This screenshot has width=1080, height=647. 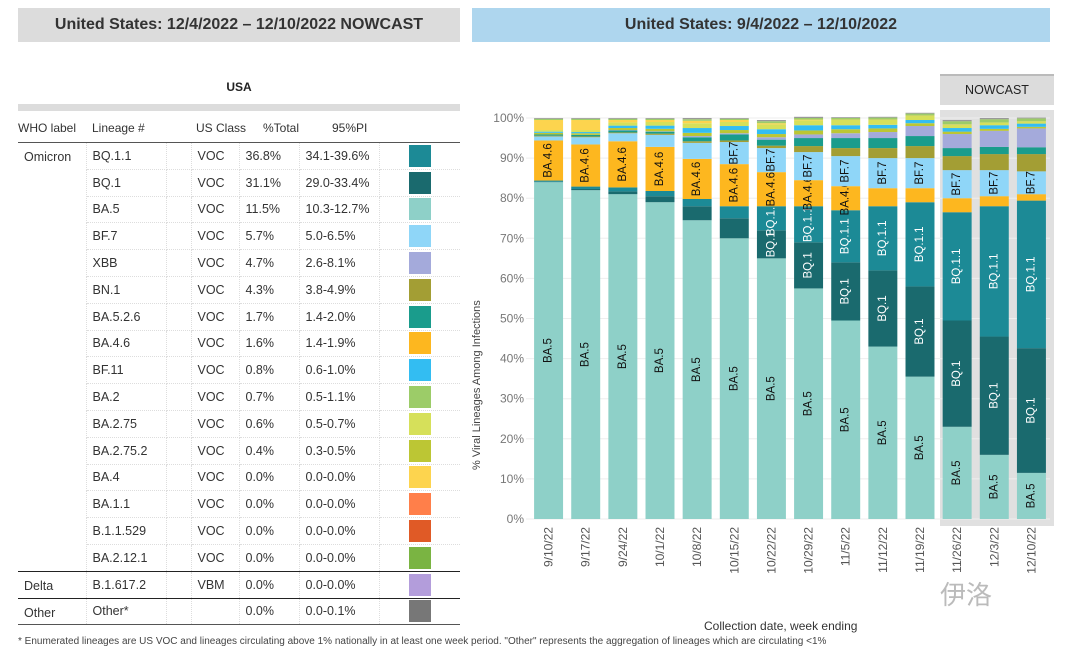 What do you see at coordinates (512, 319) in the screenshot?
I see `y-tick-label: 50%` at bounding box center [512, 319].